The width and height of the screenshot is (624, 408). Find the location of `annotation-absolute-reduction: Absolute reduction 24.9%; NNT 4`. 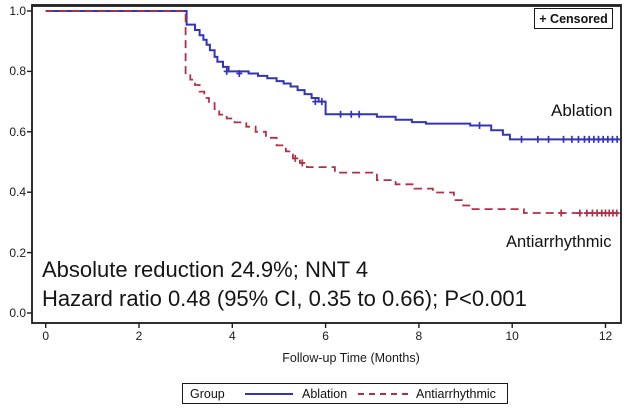

annotation-absolute-reduction: Absolute reduction 24.9%; NNT 4 is located at coordinates (205, 269).